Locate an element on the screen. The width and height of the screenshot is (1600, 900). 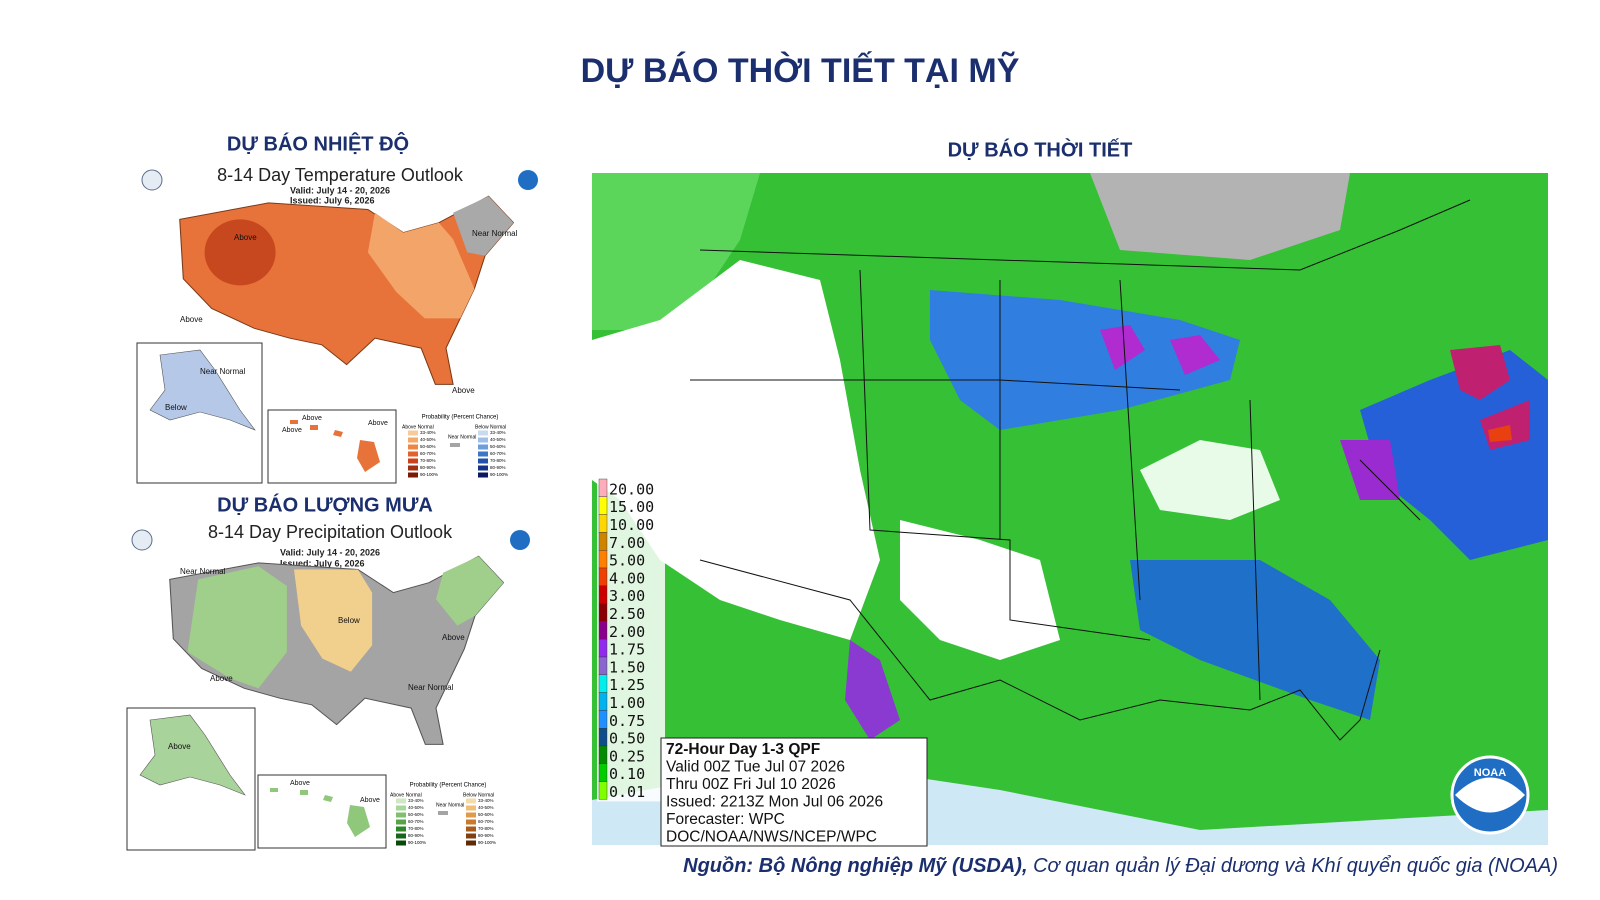
usda-logo is located at coordinates (152, 180).